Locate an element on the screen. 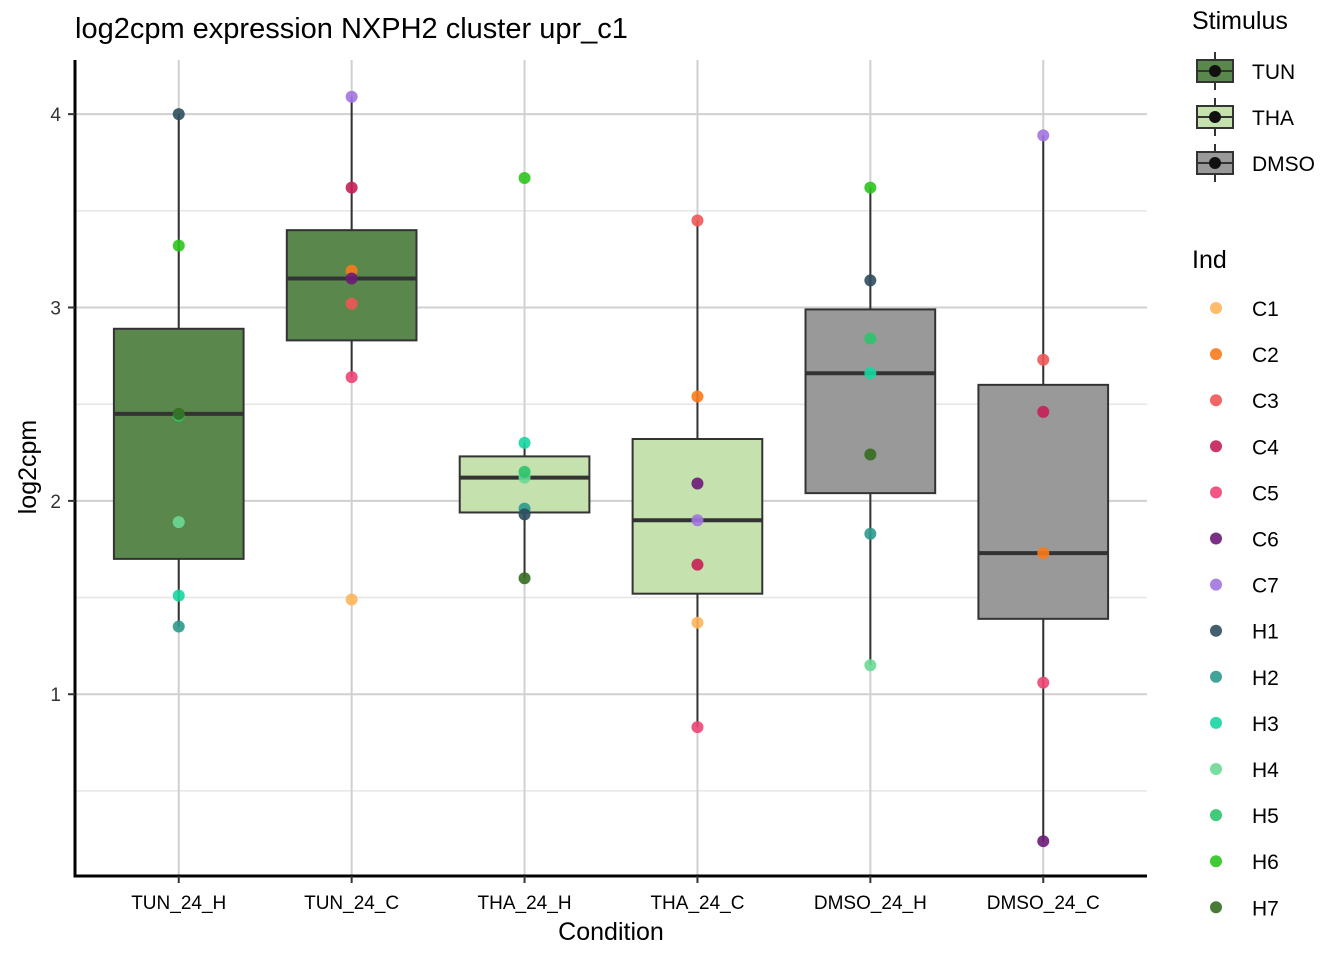 The image size is (1344, 960). legend-label: C4 is located at coordinates (1265, 447).